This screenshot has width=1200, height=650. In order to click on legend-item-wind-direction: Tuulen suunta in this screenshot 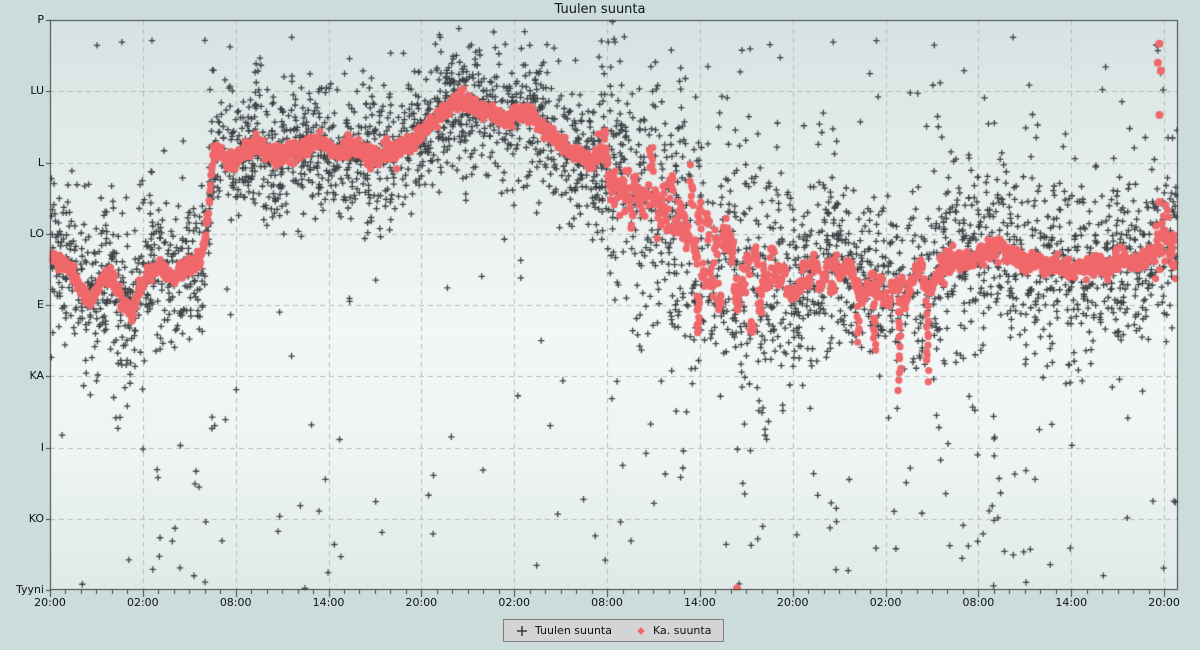, I will do `click(564, 630)`.